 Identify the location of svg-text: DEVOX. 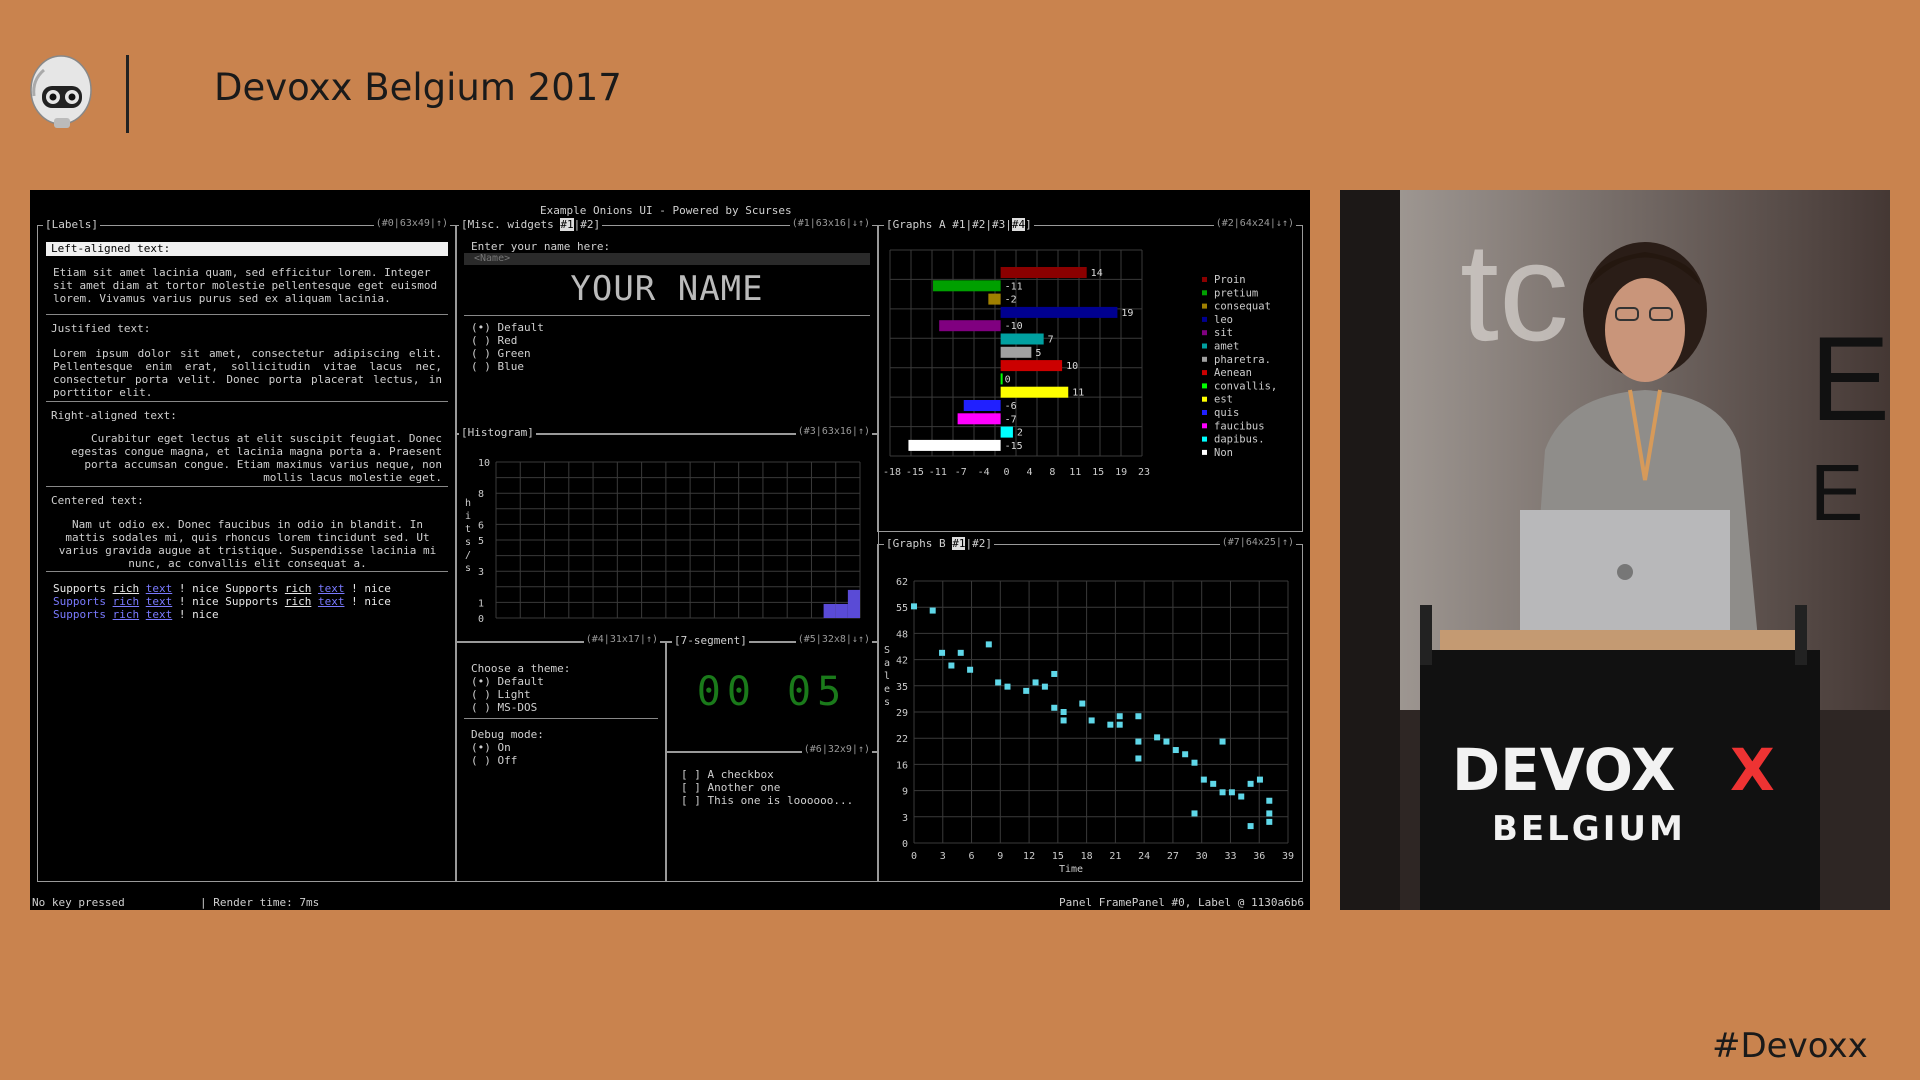
(1564, 770).